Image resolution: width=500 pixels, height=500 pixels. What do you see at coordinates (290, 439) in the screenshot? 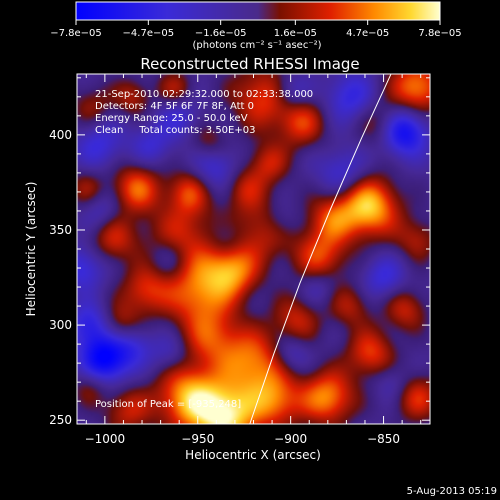
I see `x-tick-label: −900` at bounding box center [290, 439].